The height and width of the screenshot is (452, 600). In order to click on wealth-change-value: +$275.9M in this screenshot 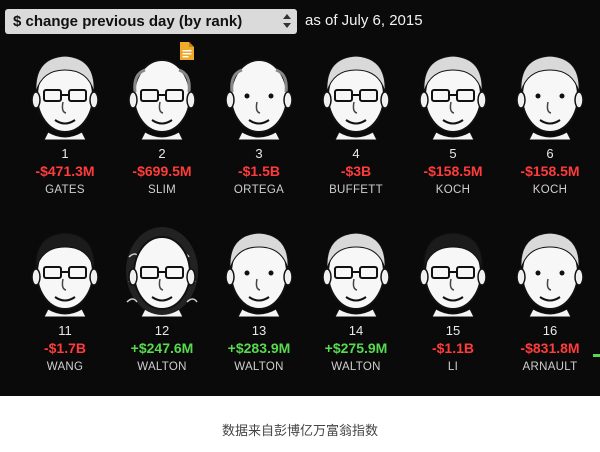, I will do `click(356, 348)`.